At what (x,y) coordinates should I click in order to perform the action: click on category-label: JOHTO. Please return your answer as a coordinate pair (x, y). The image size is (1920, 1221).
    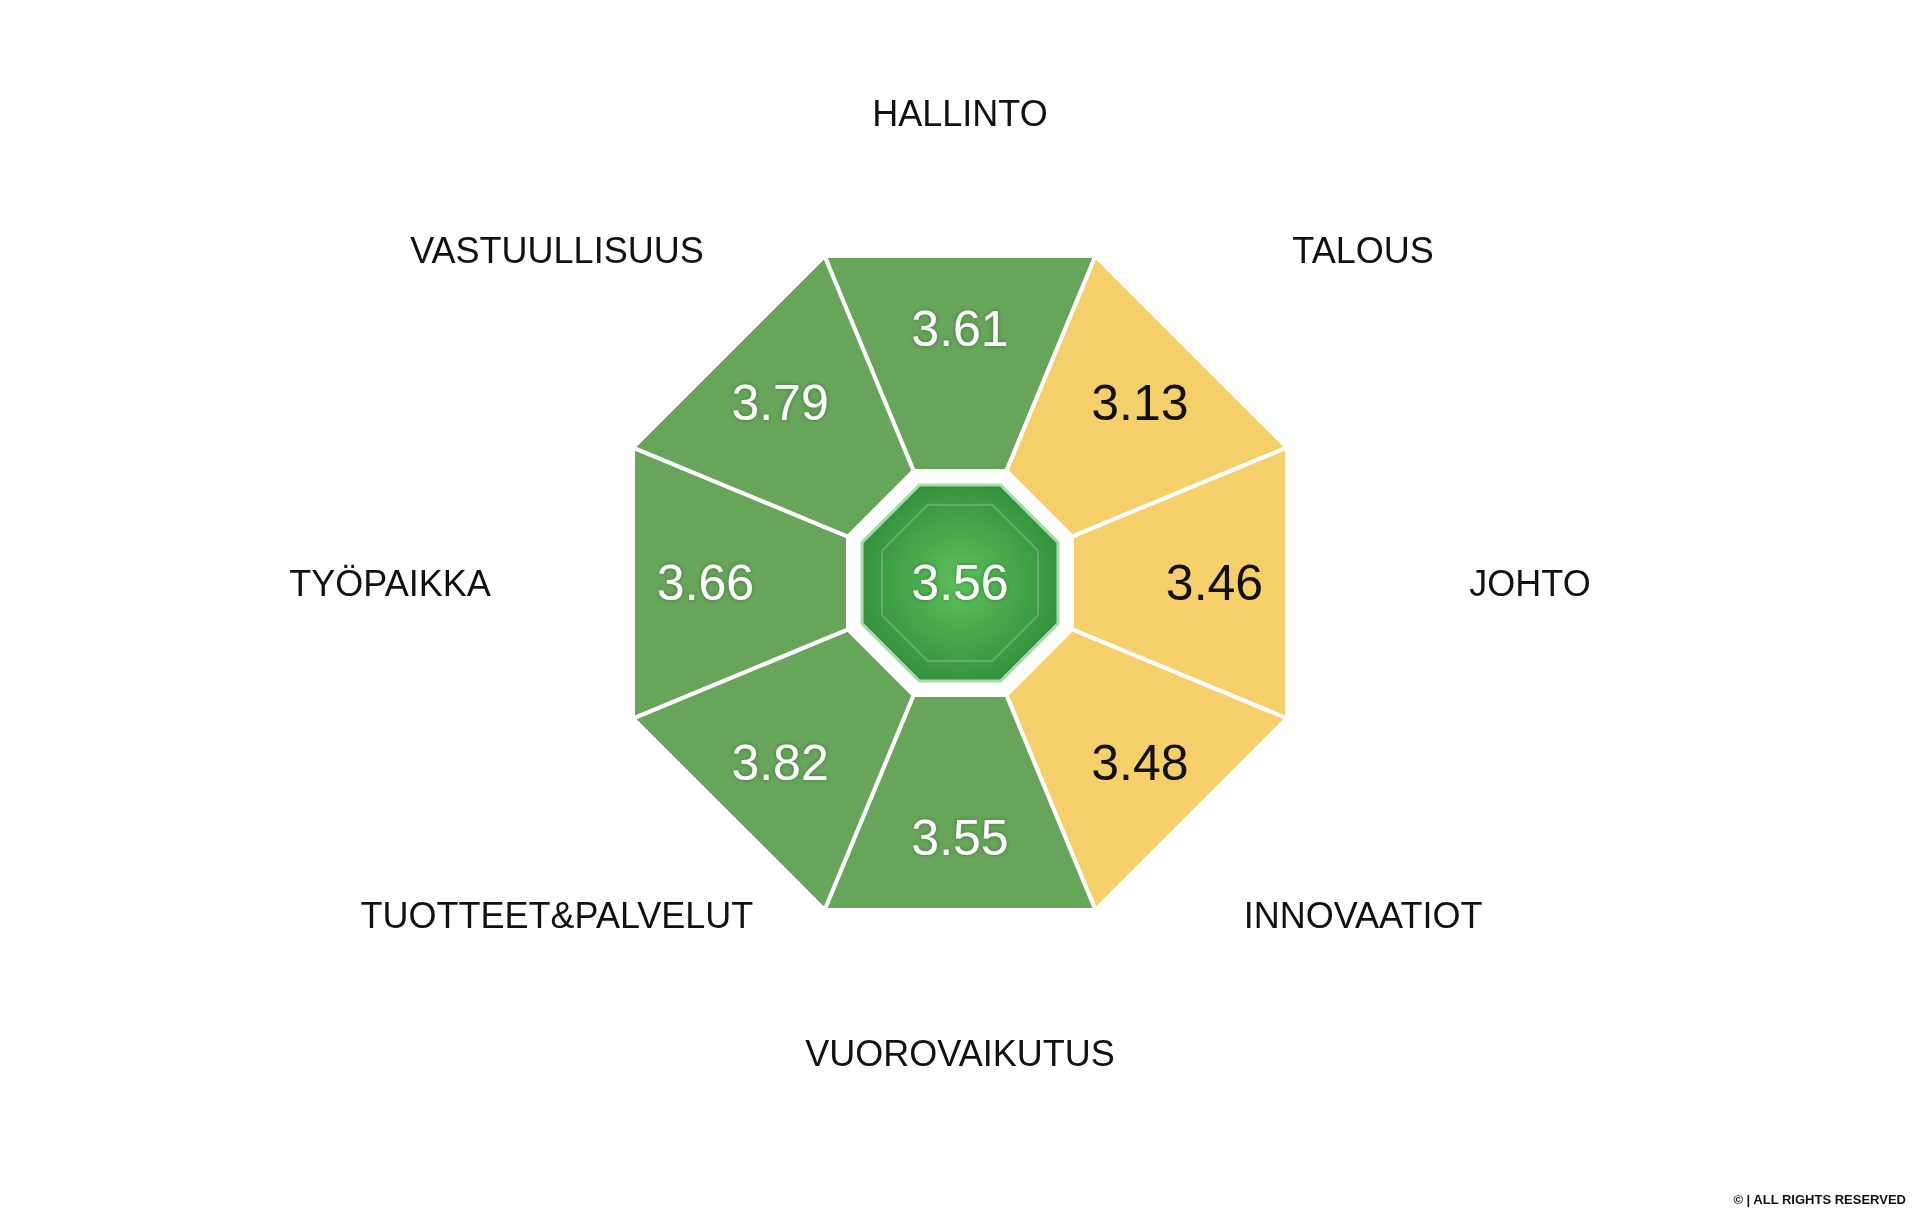
    Looking at the image, I should click on (1530, 583).